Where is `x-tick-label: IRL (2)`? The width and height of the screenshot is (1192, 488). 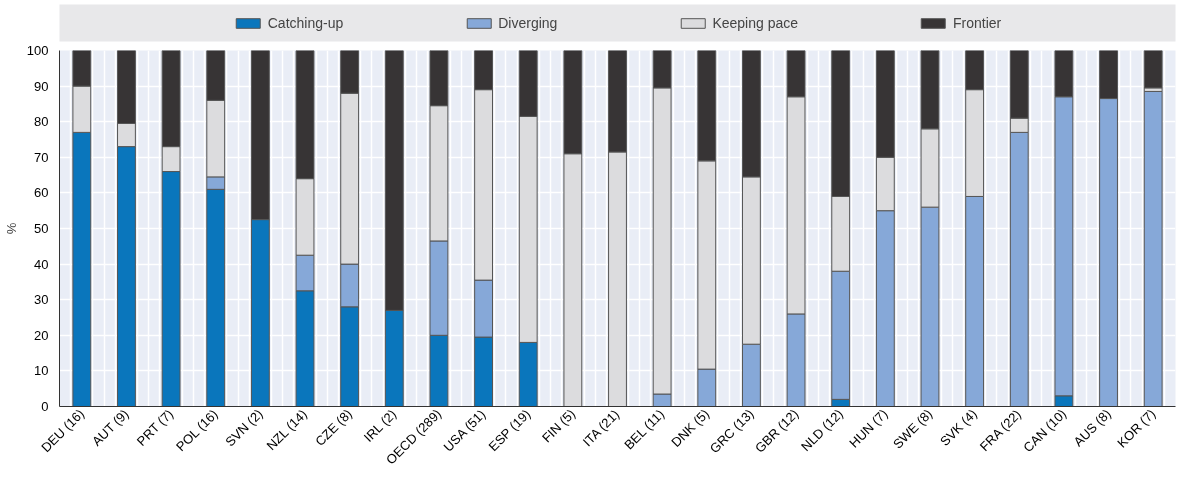
x-tick-label: IRL (2) is located at coordinates (380, 425).